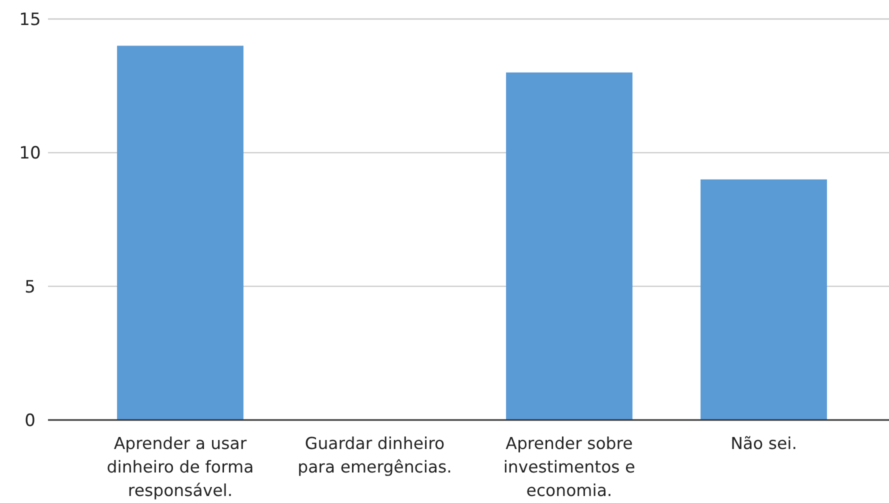 The width and height of the screenshot is (889, 503). Describe the element at coordinates (30, 420) in the screenshot. I see `y-tick-label: 0` at that location.